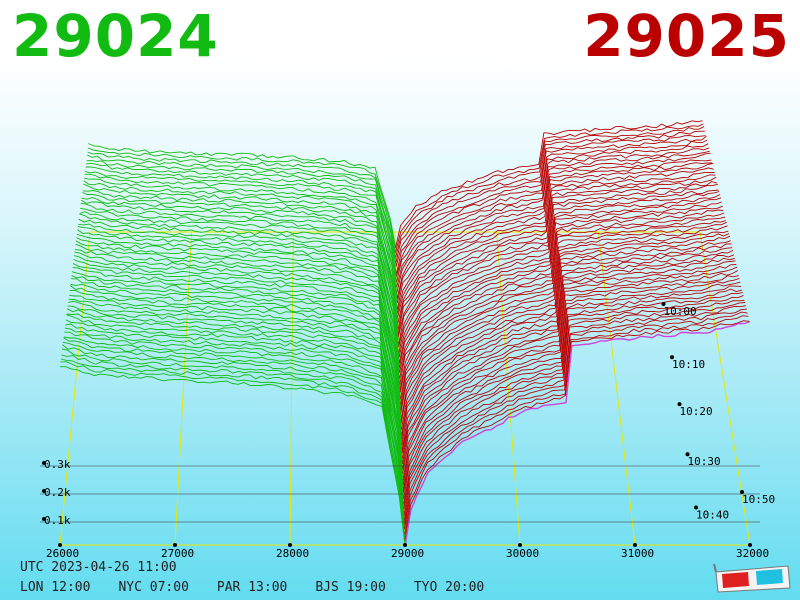 This screenshot has width=800, height=600. I want to click on city-time-lon: LON 12:00, so click(55, 587).